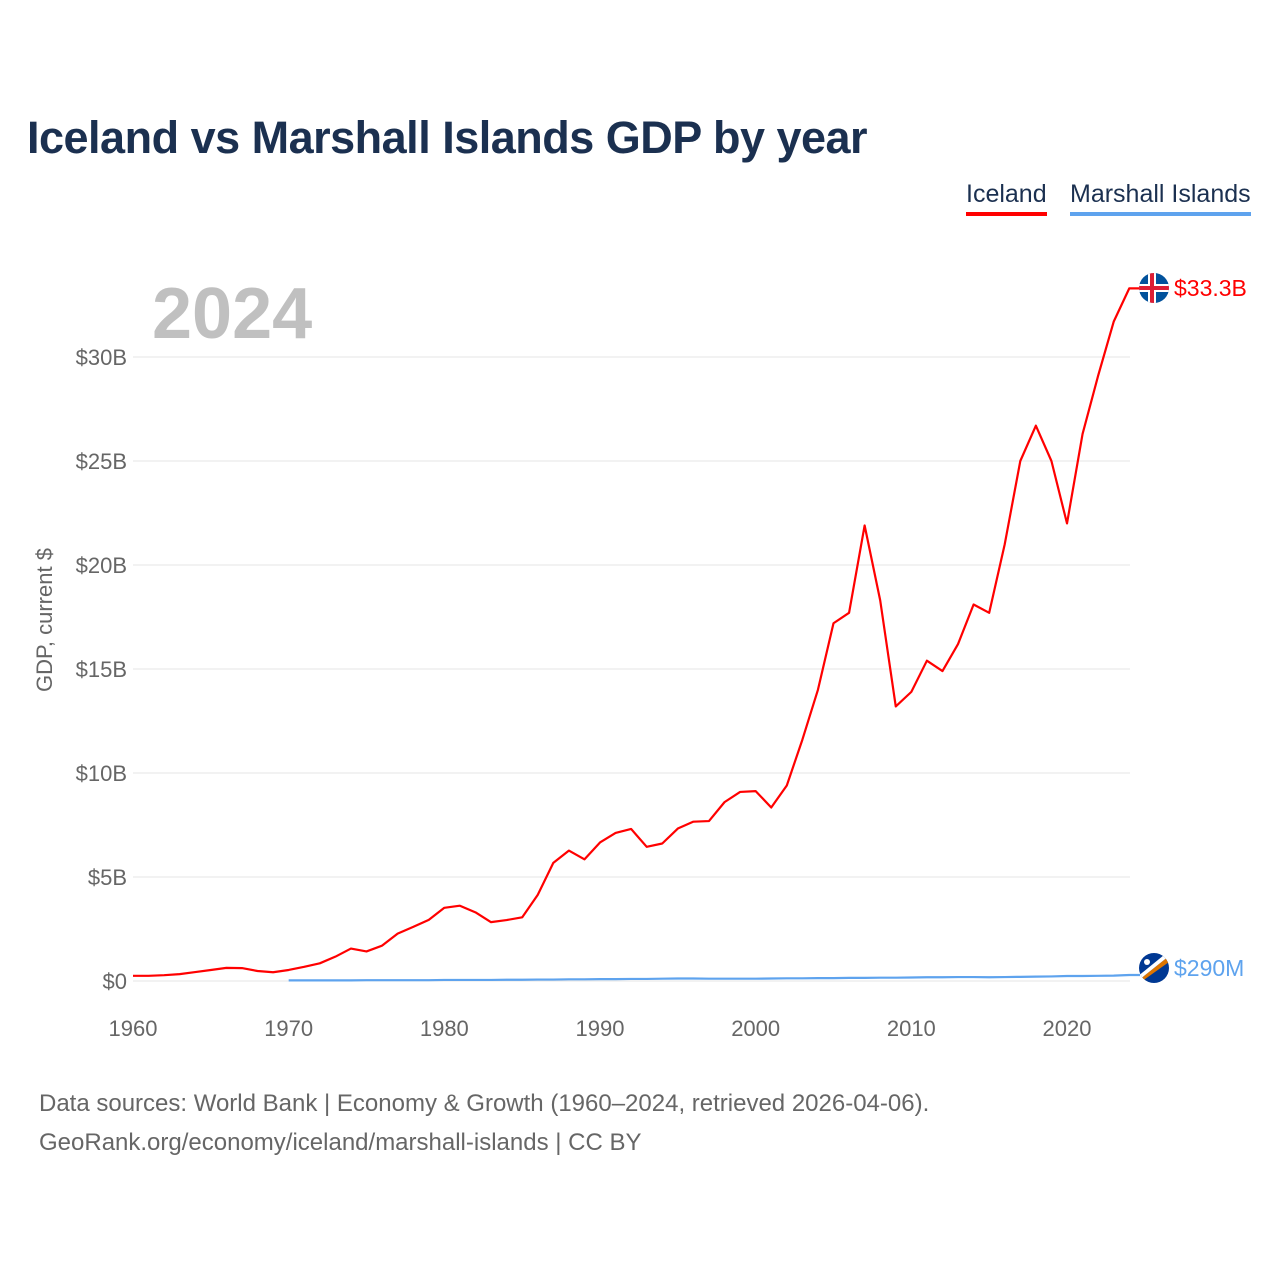 Image resolution: width=1280 pixels, height=1280 pixels. Describe the element at coordinates (1006, 198) in the screenshot. I see `legend-iceland: Iceland` at that location.